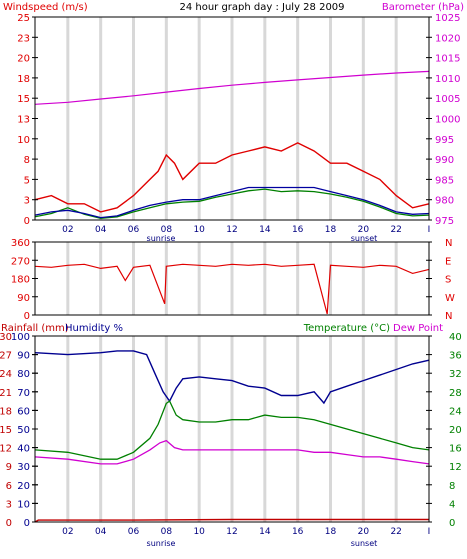 The image size is (467, 559). What do you see at coordinates (232, 430) in the screenshot?
I see `temperature-line` at bounding box center [232, 430].